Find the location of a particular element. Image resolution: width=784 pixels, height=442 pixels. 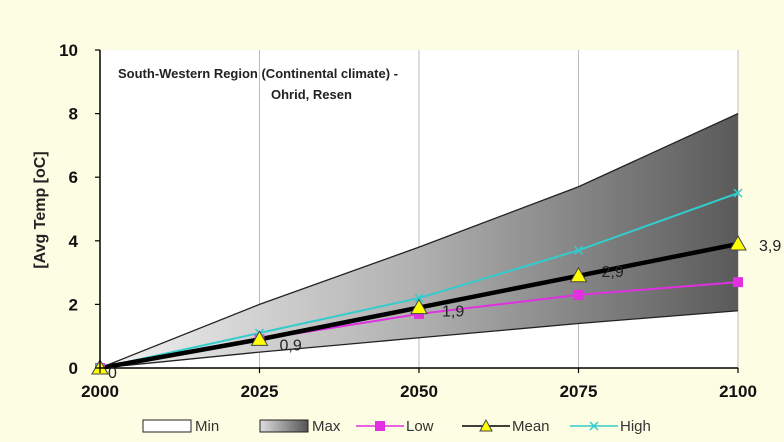

legend-item-max: Max is located at coordinates (300, 426).